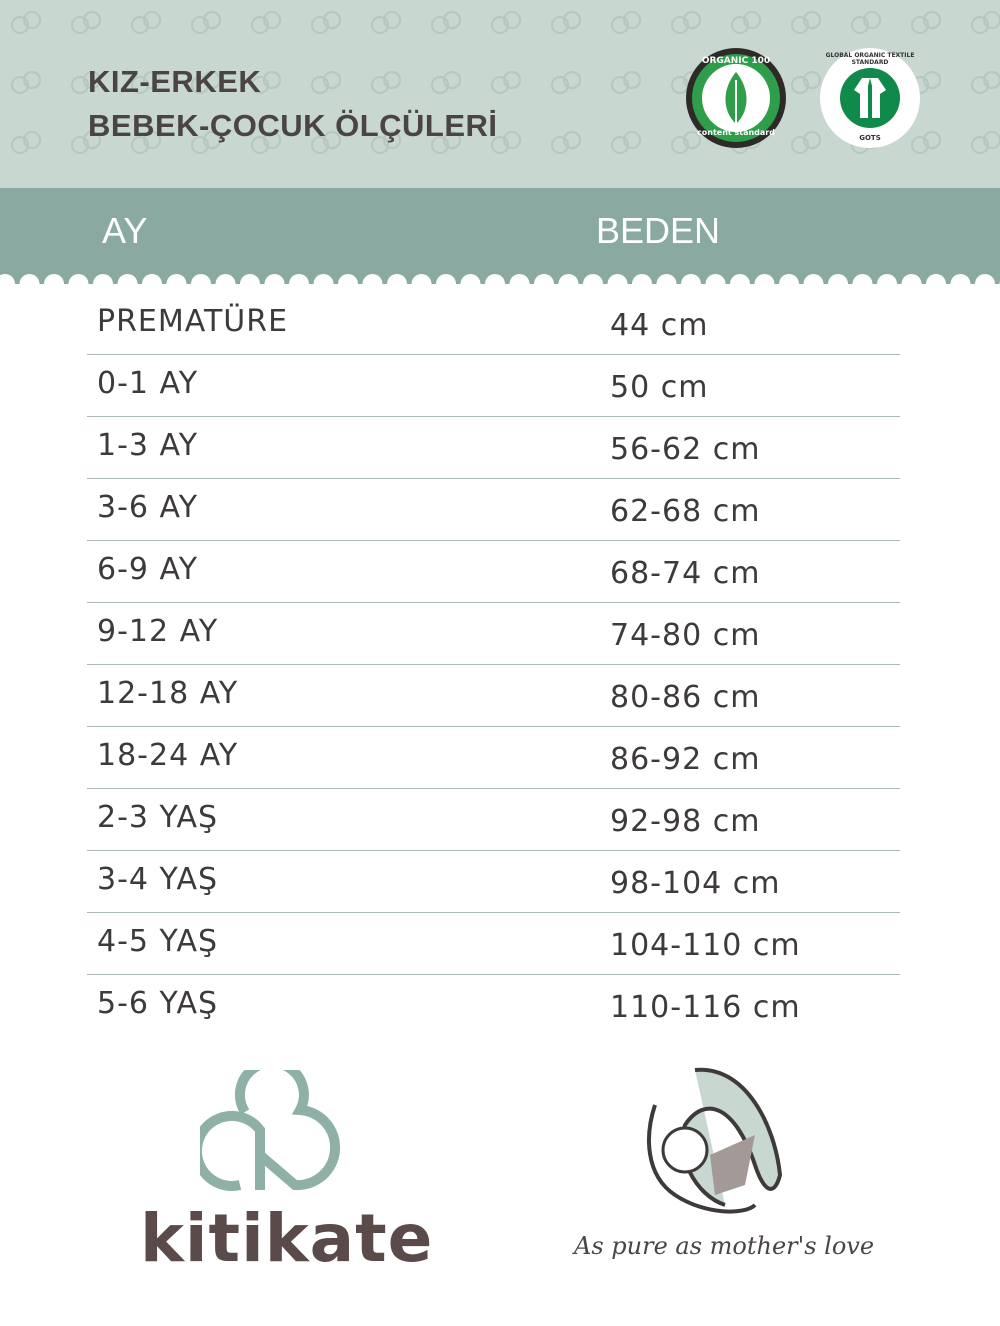 This screenshot has width=1000, height=1326. What do you see at coordinates (493, 819) in the screenshot?
I see `table-row: 2-3 YAŞ 92-98 cm` at bounding box center [493, 819].